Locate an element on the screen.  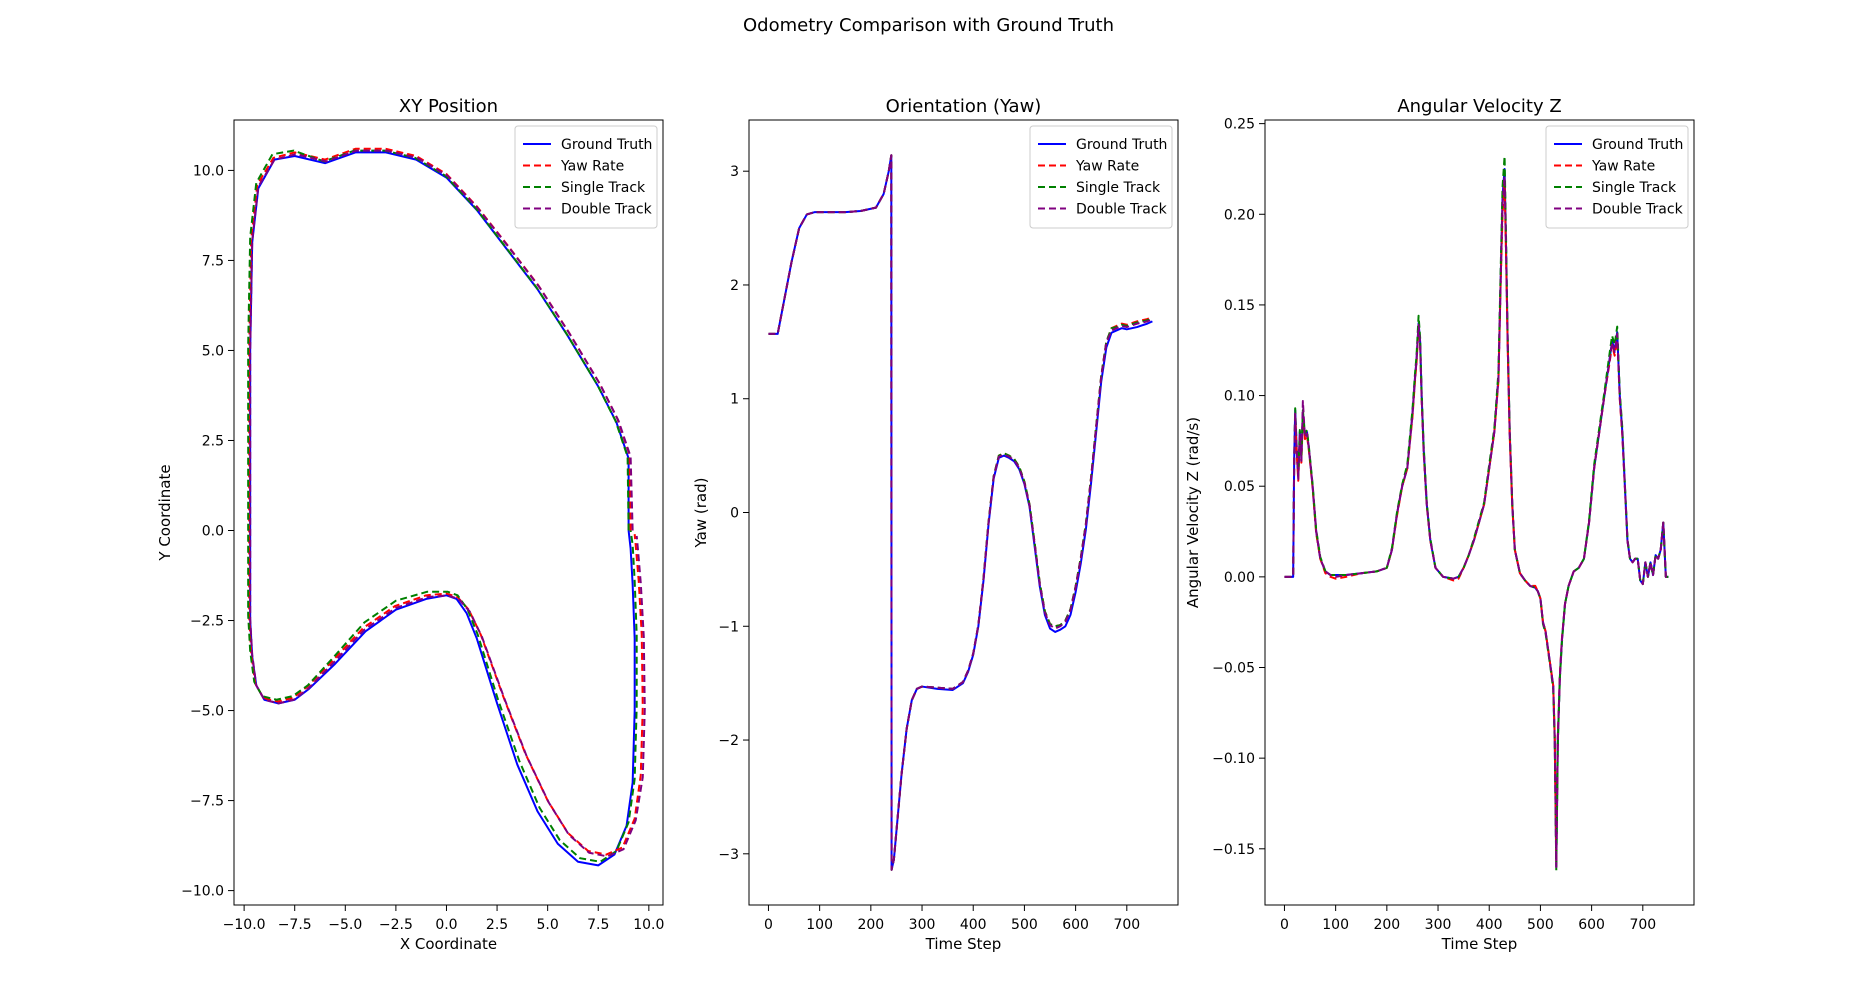
y-axis-label: Angular Velocity Z (rad/s) is located at coordinates (1193, 512).